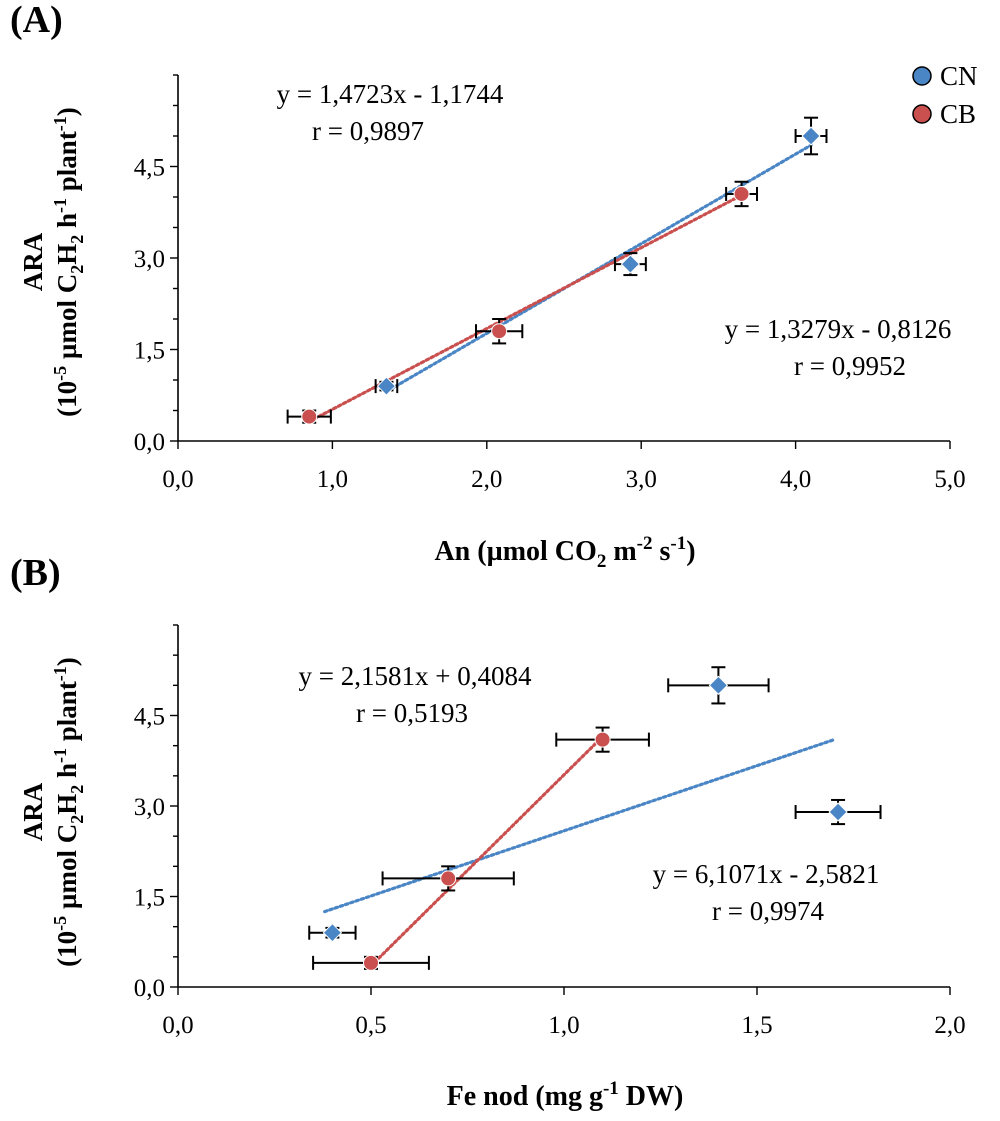 This screenshot has width=1000, height=1121. What do you see at coordinates (641, 479) in the screenshot?
I see `panel-a-x-tick-label: 3,0` at bounding box center [641, 479].